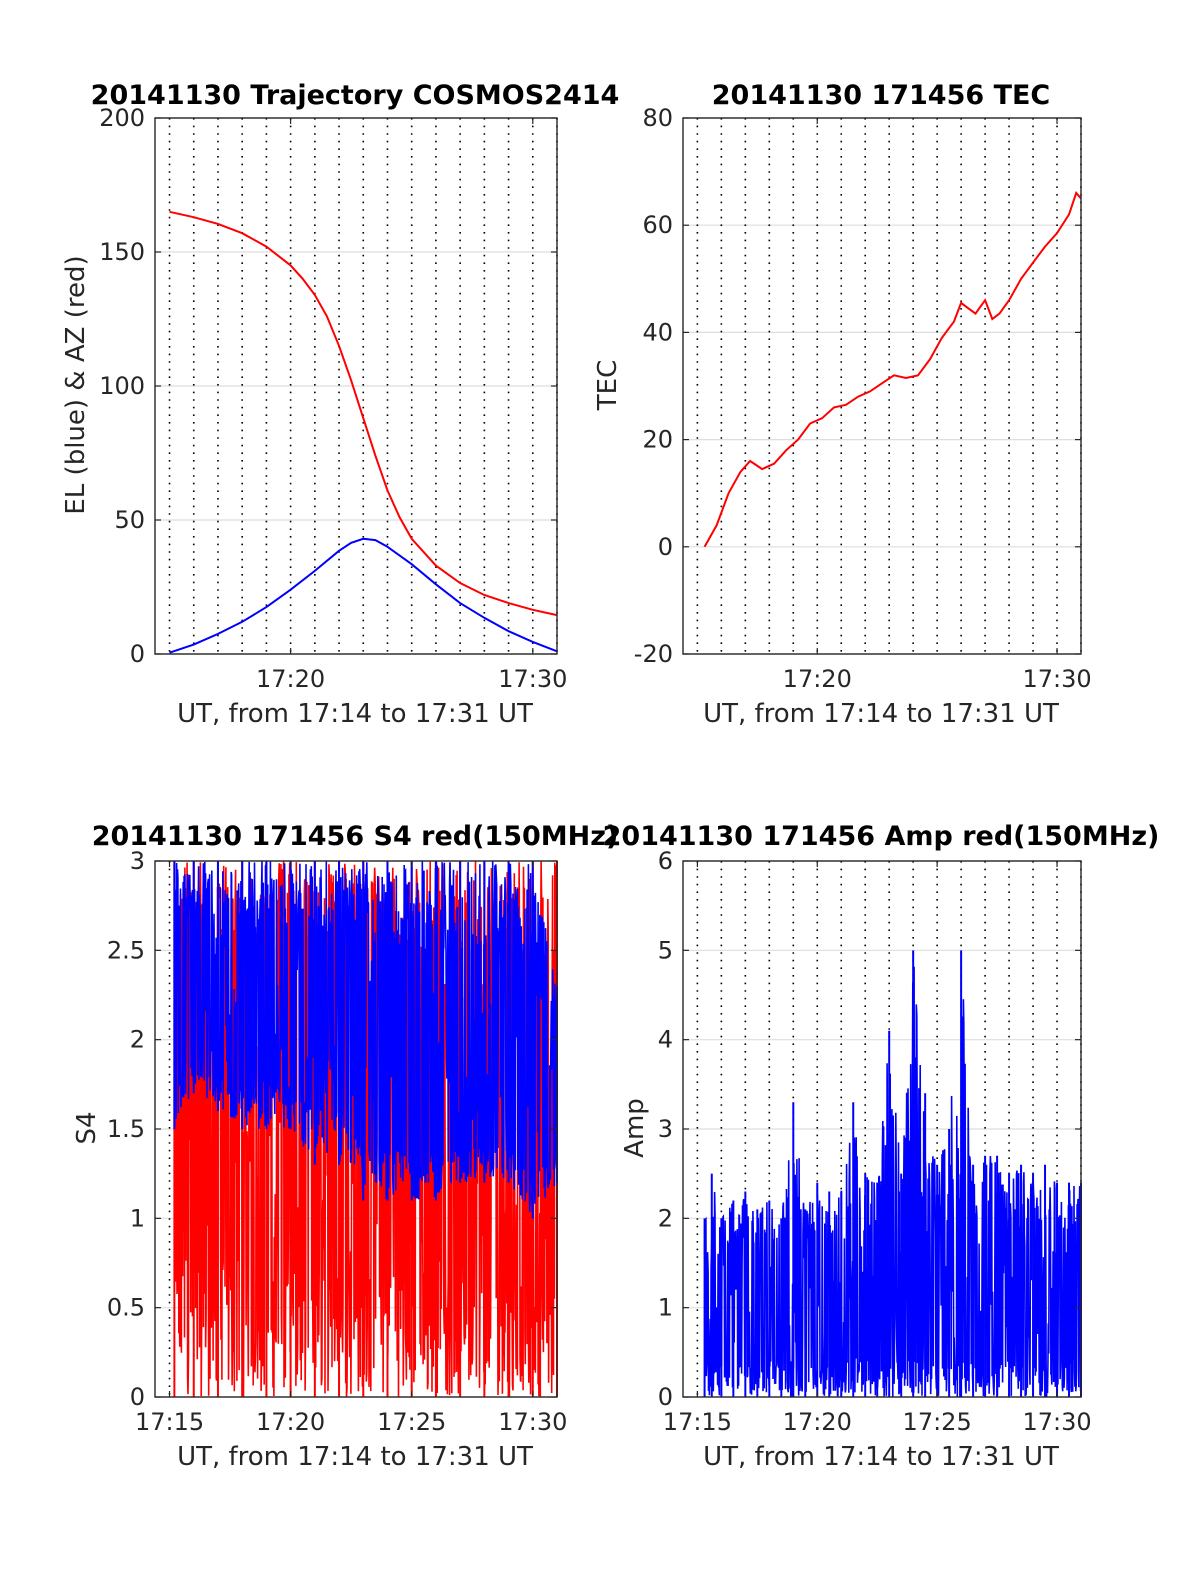 The width and height of the screenshot is (1200, 1575). What do you see at coordinates (881, 95) in the screenshot?
I see `chart-title: 20141130 171456 TEC` at bounding box center [881, 95].